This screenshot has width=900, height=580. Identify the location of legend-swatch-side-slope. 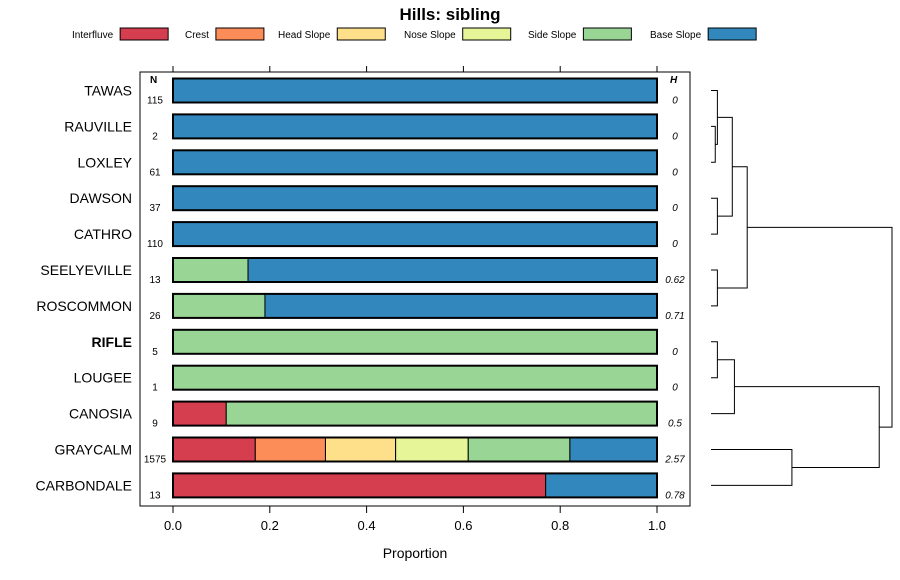
(607, 34).